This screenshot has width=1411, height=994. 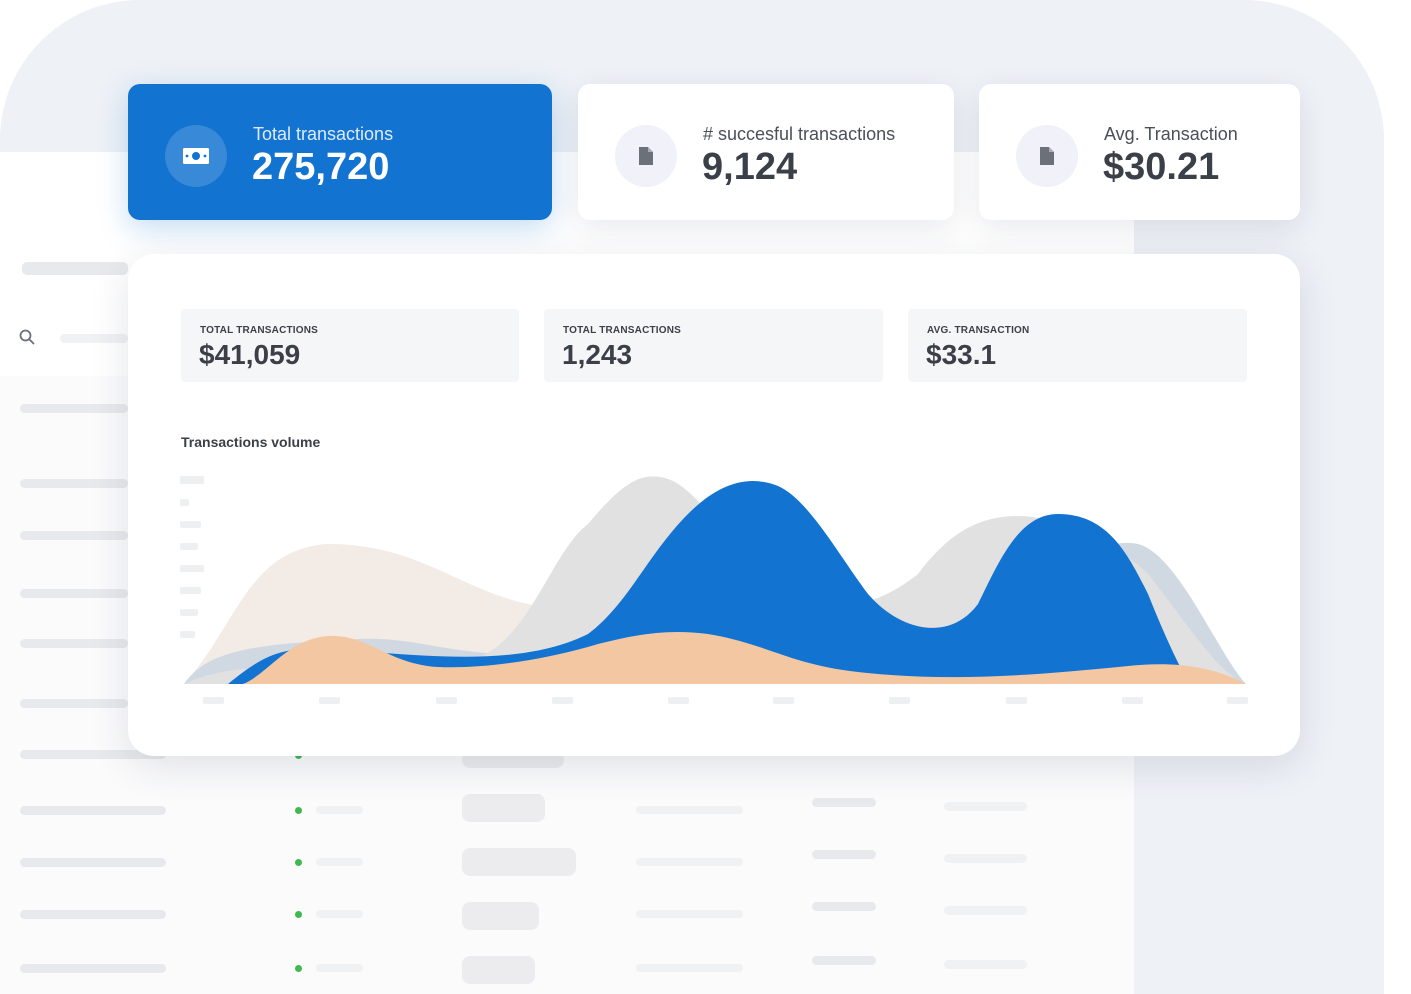 What do you see at coordinates (75, 268) in the screenshot?
I see `sidebar-heading-placeholder` at bounding box center [75, 268].